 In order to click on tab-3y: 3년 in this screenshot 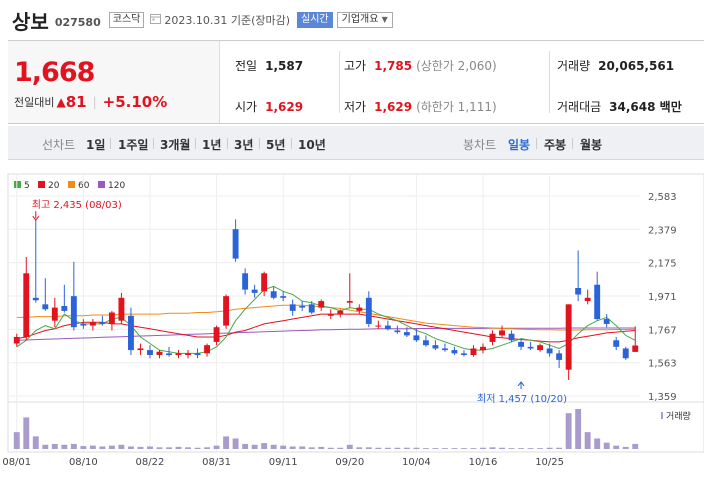, I will do `click(244, 145)`.